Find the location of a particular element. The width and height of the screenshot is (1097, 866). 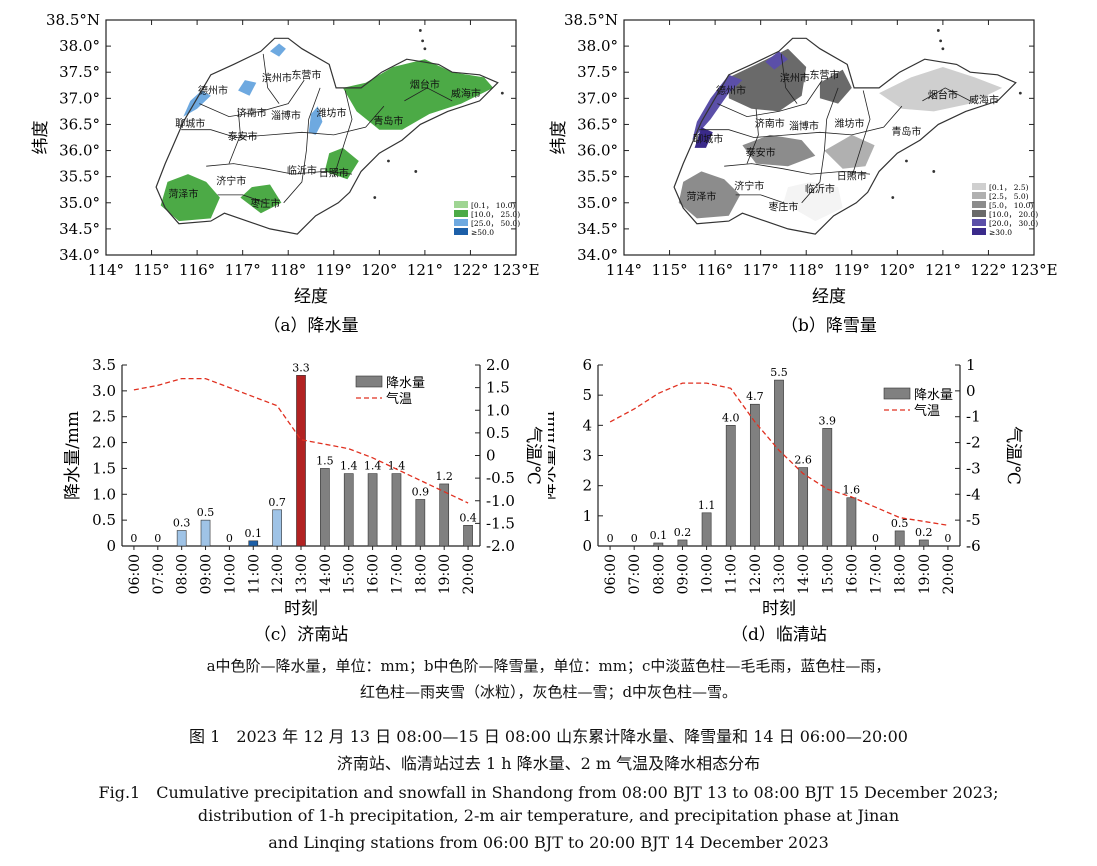

y2-tick-label: 1 is located at coordinates (971, 365).